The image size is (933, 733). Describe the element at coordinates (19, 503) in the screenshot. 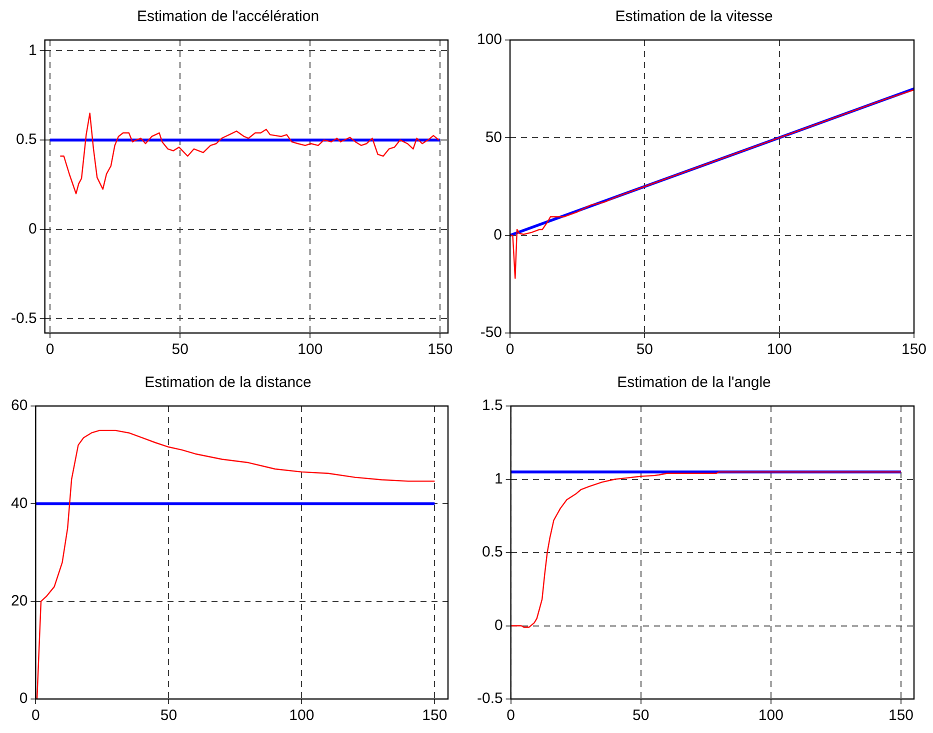

I see `y-tick-label: 40` at that location.